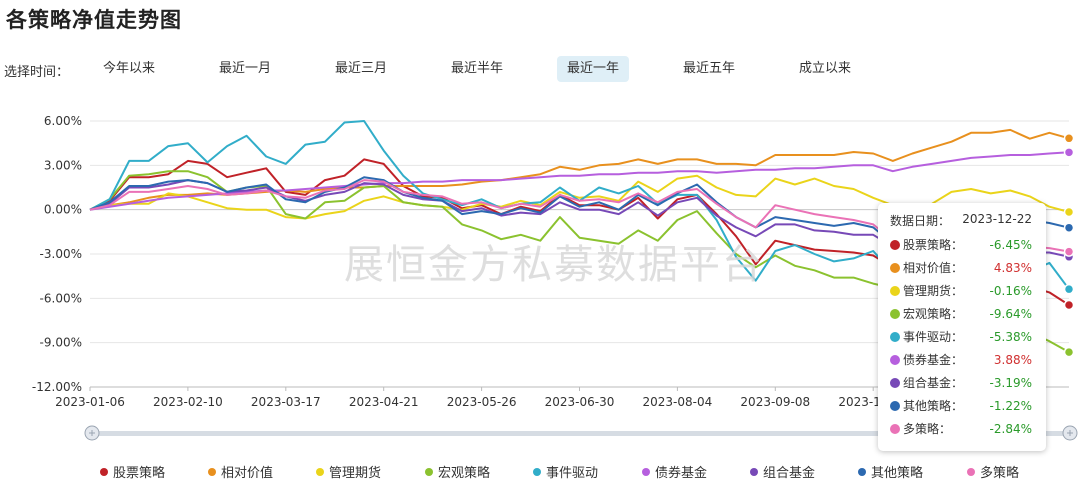  What do you see at coordinates (897, 473) in the screenshot?
I see `legend-label: 其他策略` at bounding box center [897, 473].